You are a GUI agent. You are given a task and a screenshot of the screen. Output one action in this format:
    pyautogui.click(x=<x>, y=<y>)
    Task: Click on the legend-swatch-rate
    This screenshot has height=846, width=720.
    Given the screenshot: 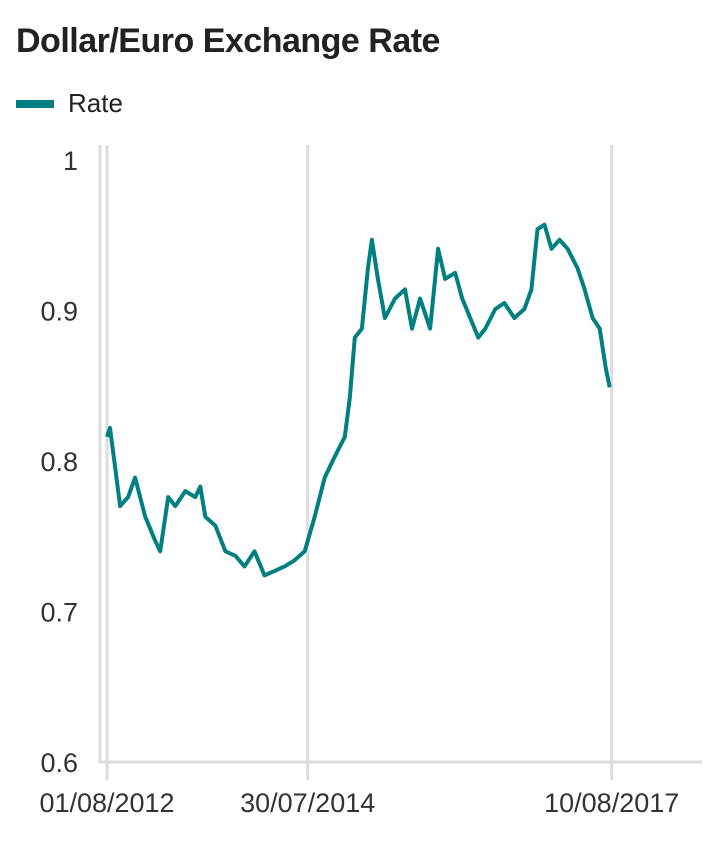 What is the action you would take?
    pyautogui.click(x=35, y=103)
    